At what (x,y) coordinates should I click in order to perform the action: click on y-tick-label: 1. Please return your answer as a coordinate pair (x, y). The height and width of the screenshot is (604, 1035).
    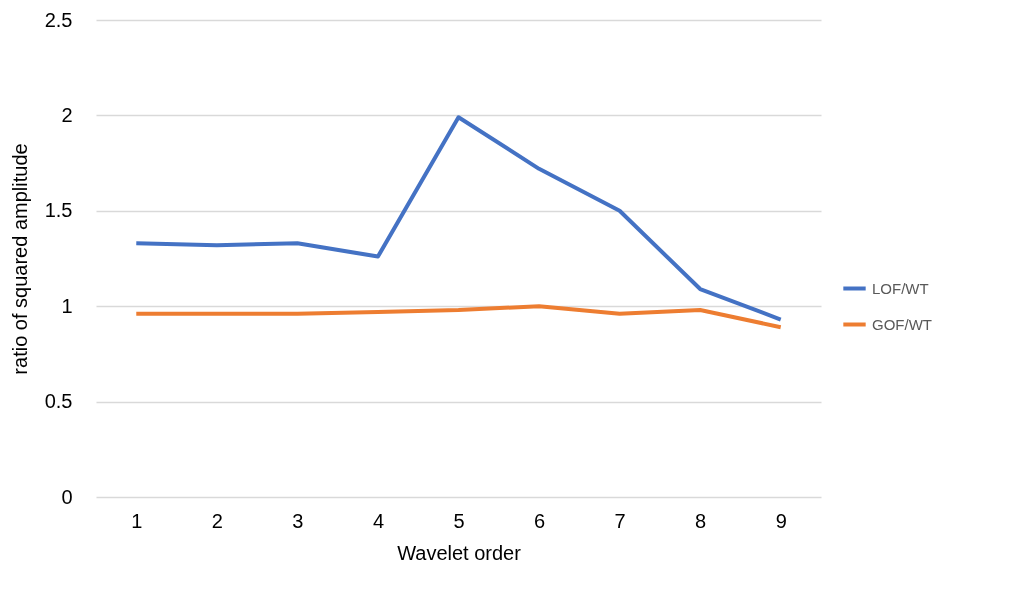
    Looking at the image, I should click on (67, 305).